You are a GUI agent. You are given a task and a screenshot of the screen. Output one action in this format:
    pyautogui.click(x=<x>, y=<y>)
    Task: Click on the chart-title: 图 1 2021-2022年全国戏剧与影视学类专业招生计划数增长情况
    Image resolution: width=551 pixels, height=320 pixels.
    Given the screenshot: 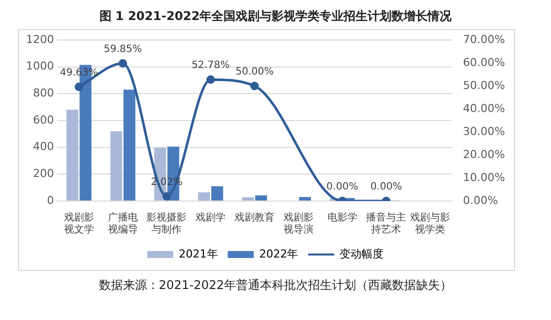 What is the action you would take?
    pyautogui.click(x=275, y=16)
    